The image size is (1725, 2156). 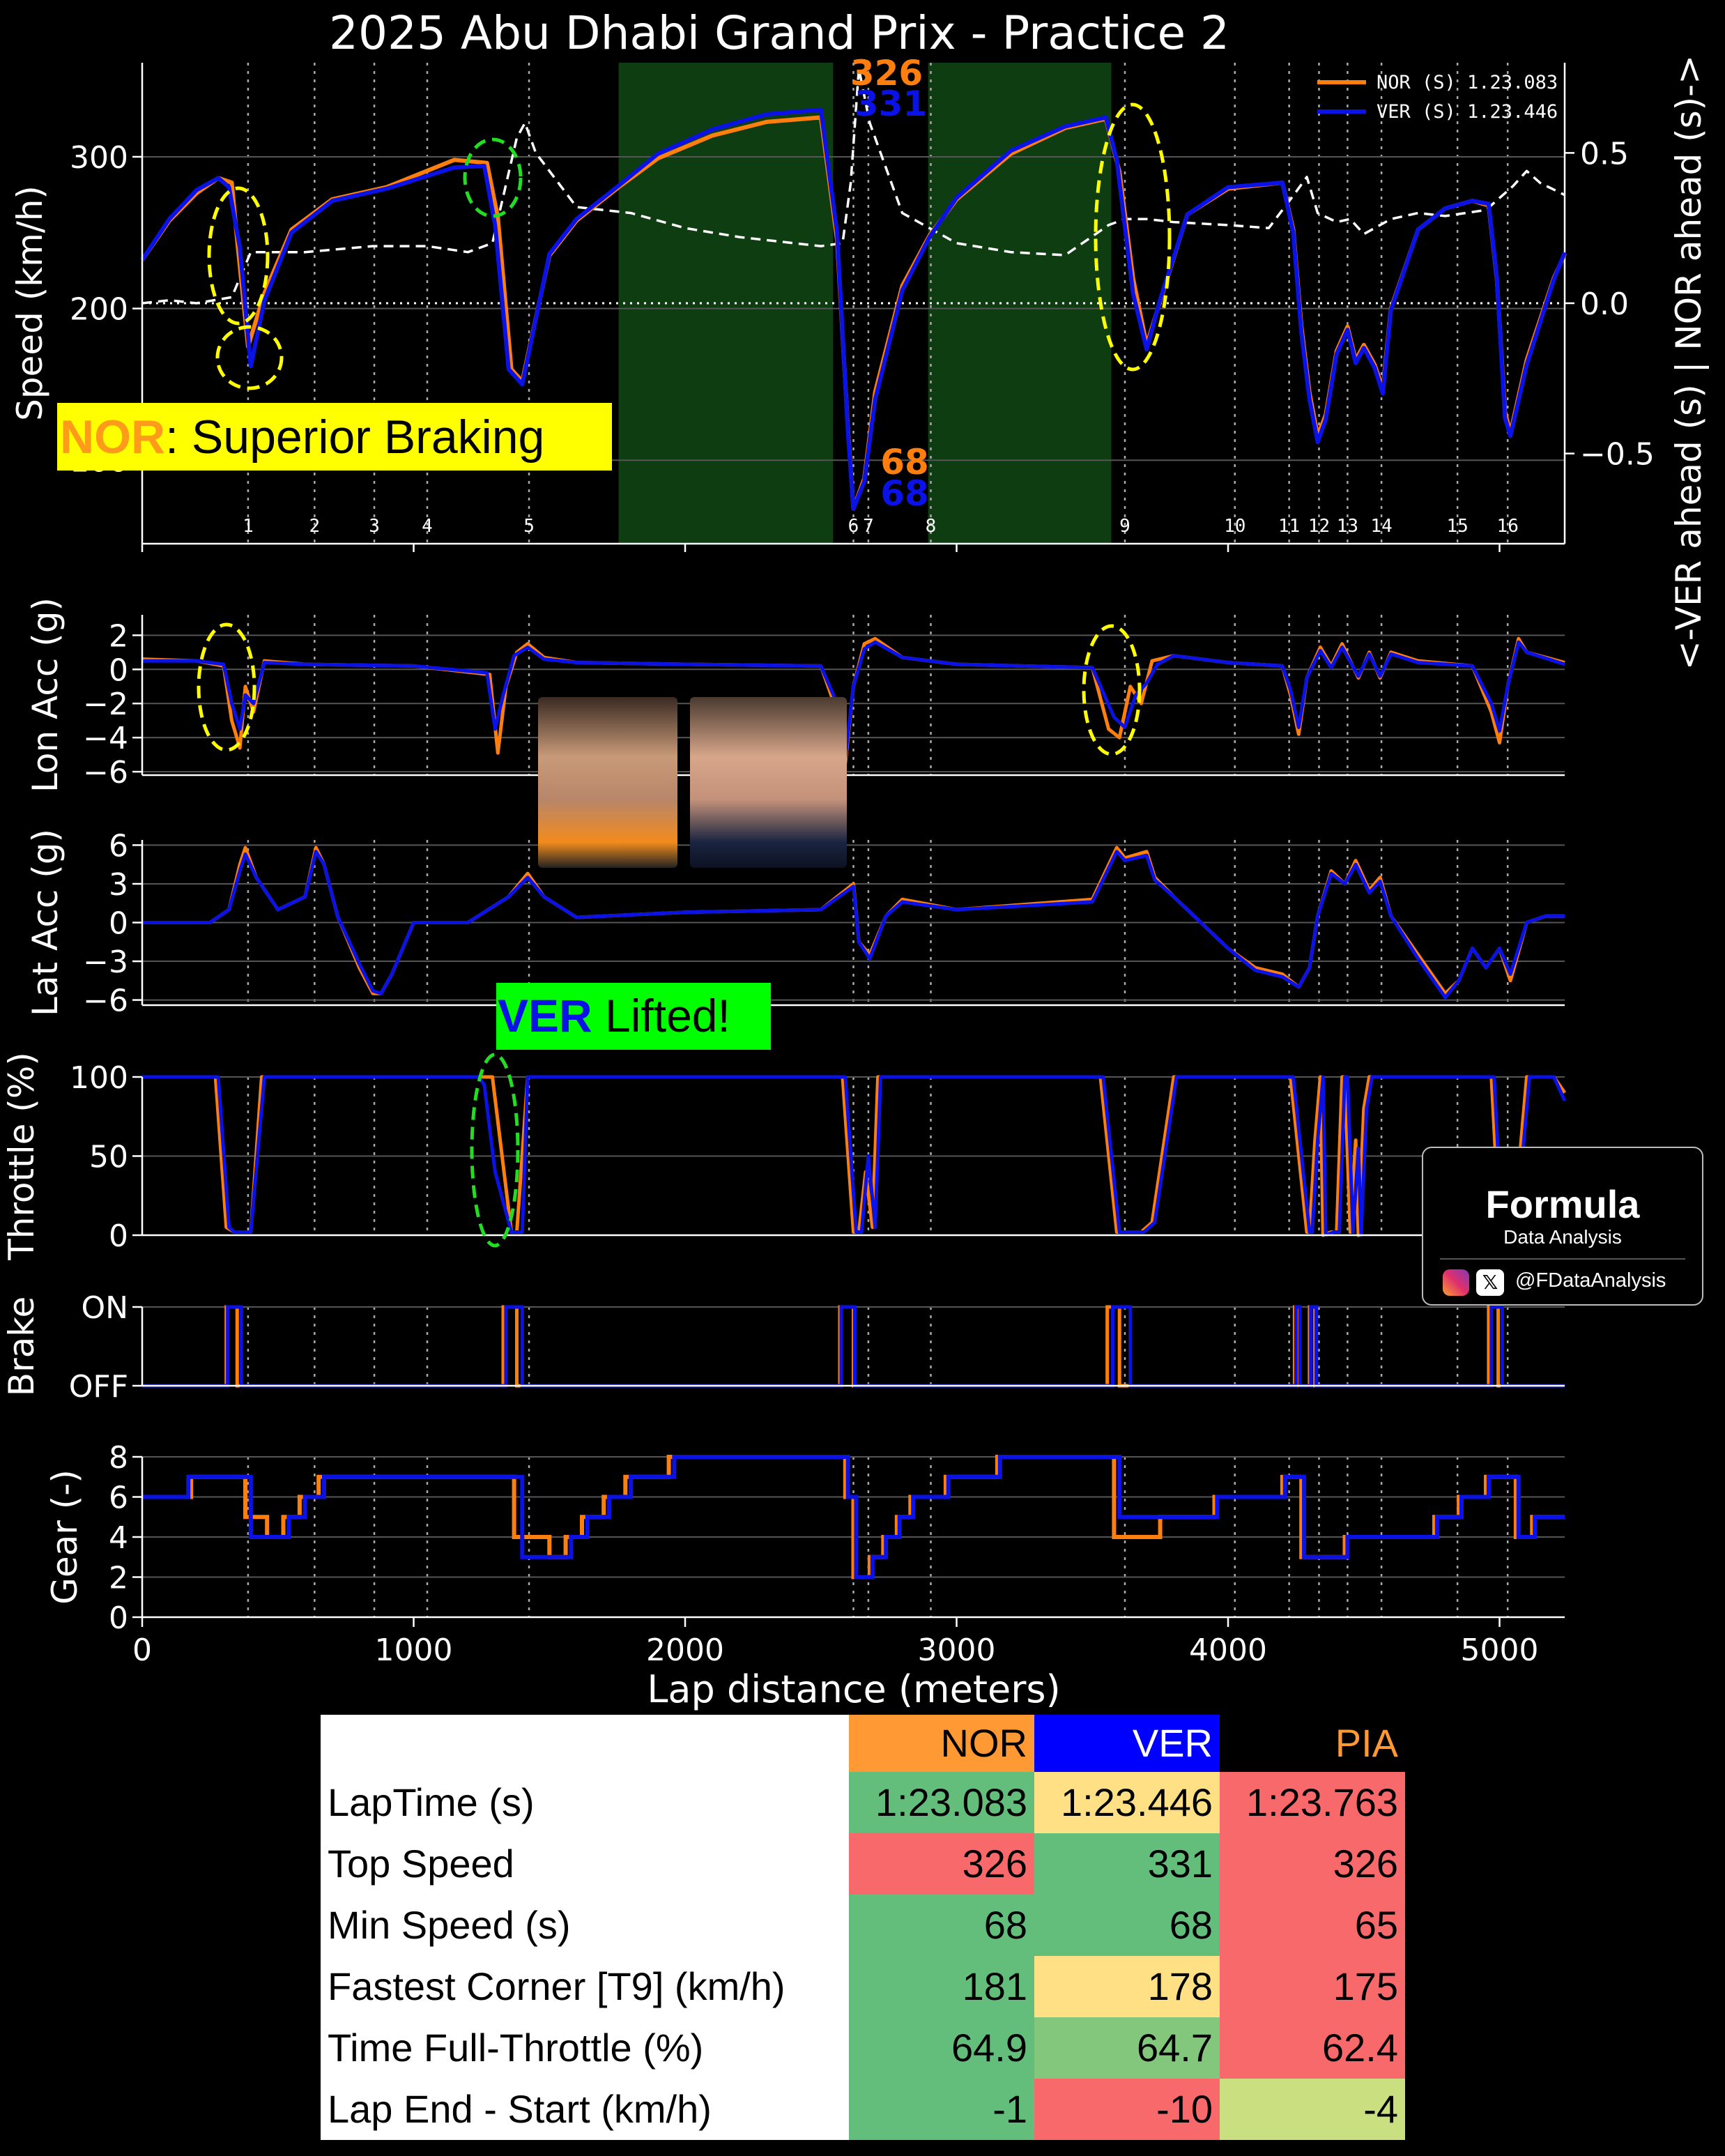 What do you see at coordinates (21, 1347) in the screenshot?
I see `brake-axis-label: Brake` at bounding box center [21, 1347].